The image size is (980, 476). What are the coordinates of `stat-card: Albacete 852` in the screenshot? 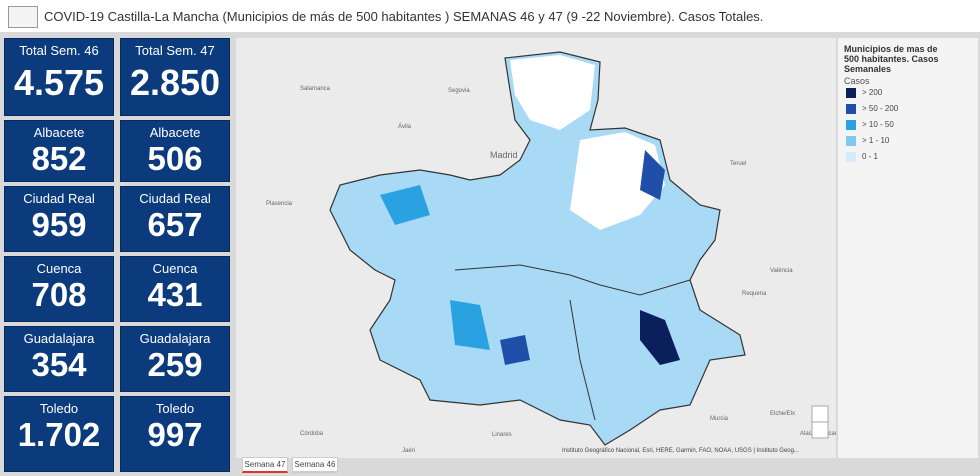 It's located at (59, 151).